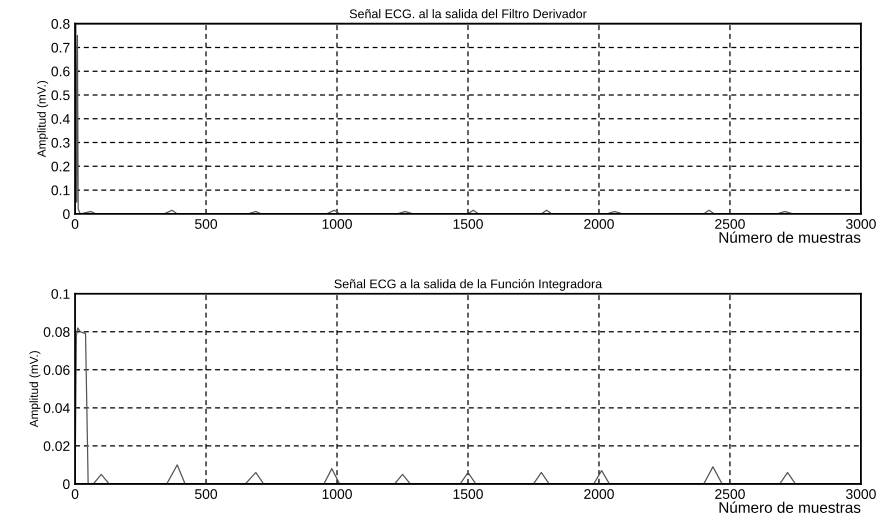 This screenshot has width=883, height=526. I want to click on y-tick-label: 0.2, so click(60, 167).